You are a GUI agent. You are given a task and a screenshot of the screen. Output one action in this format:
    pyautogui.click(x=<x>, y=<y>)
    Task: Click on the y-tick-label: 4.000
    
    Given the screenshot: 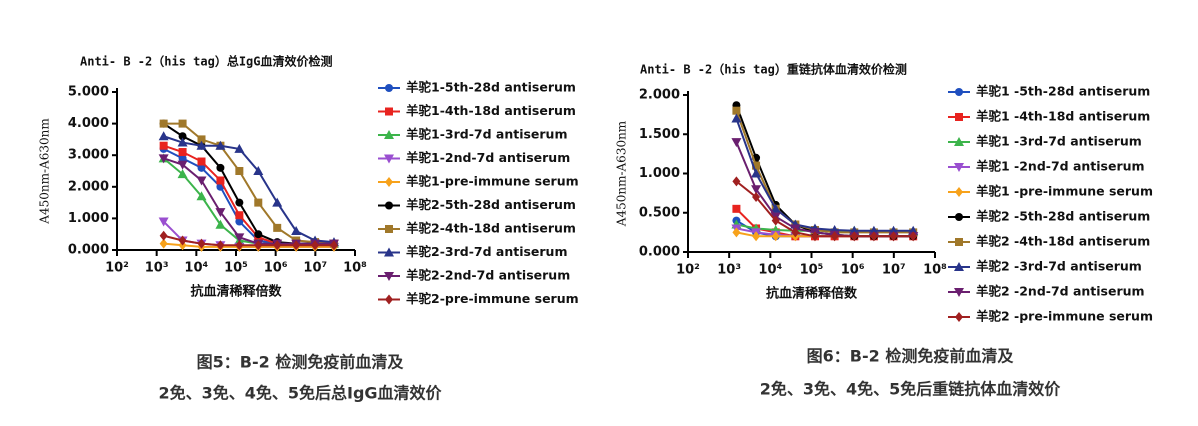 What is the action you would take?
    pyautogui.click(x=88, y=123)
    